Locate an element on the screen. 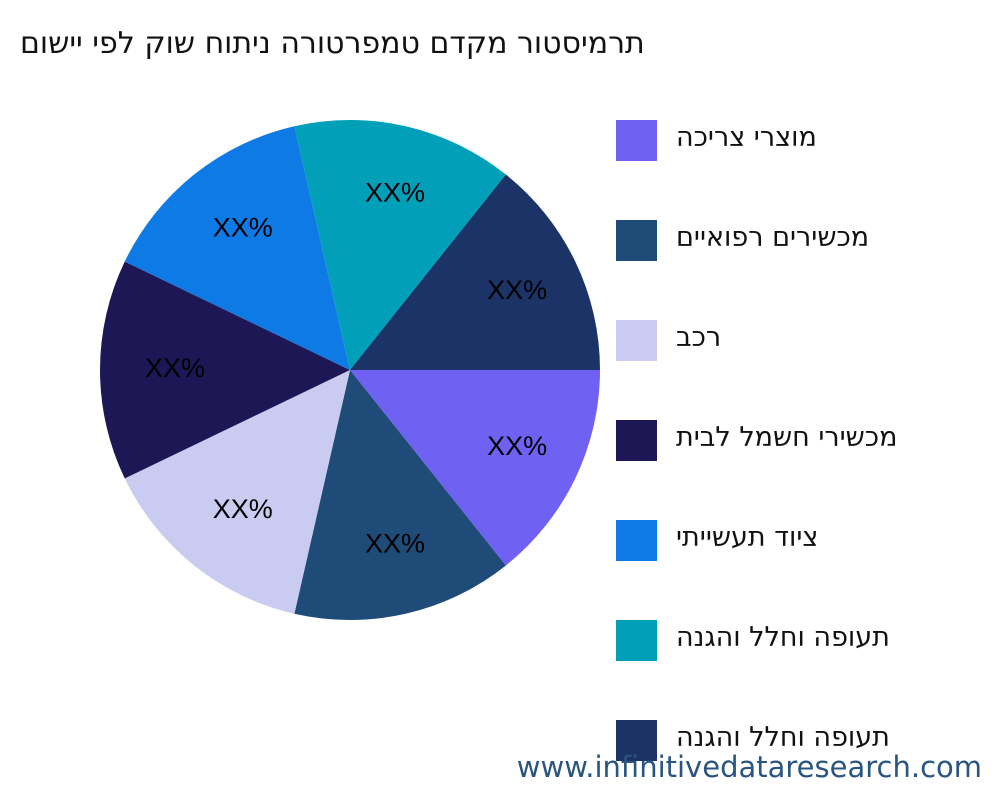 The image size is (1000, 800). watermark: www.infinitivedataresearch.com is located at coordinates (749, 767).